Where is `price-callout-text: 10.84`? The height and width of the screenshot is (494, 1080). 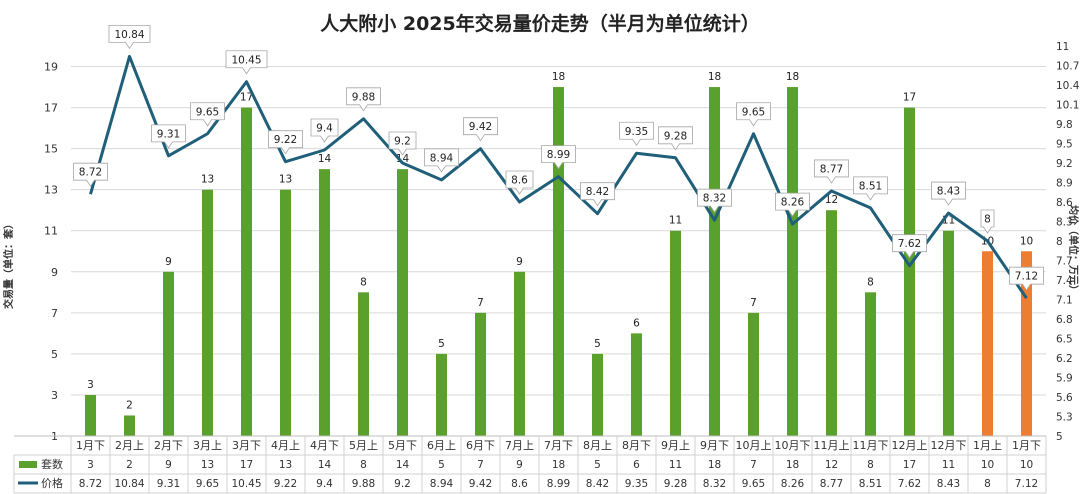 price-callout-text: 10.84 is located at coordinates (129, 35).